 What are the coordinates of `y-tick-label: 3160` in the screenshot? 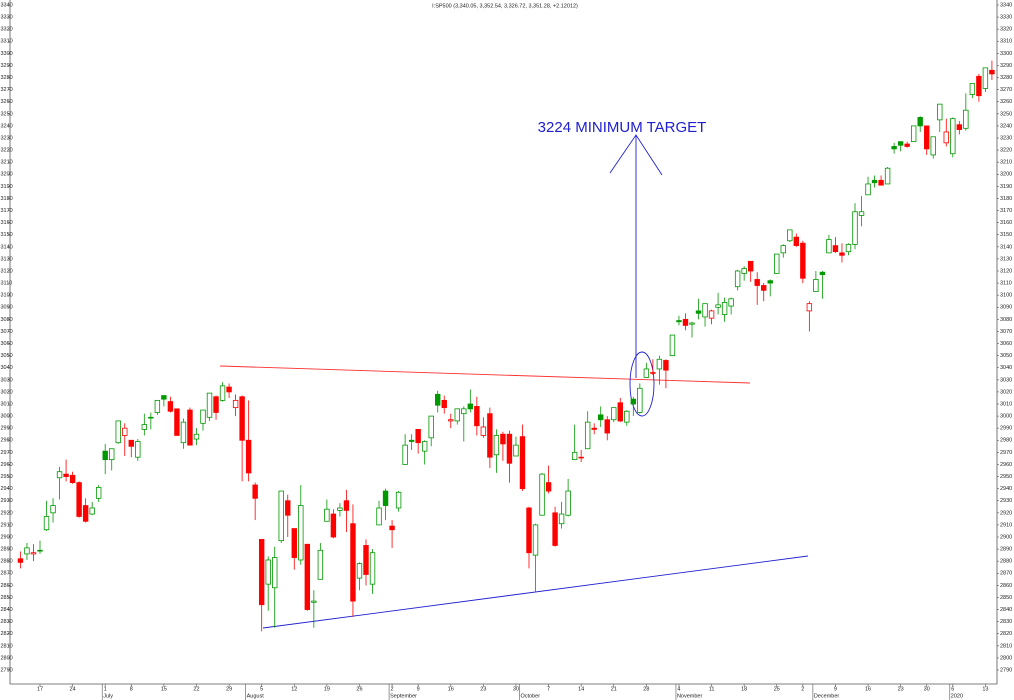 It's located at (7, 223).